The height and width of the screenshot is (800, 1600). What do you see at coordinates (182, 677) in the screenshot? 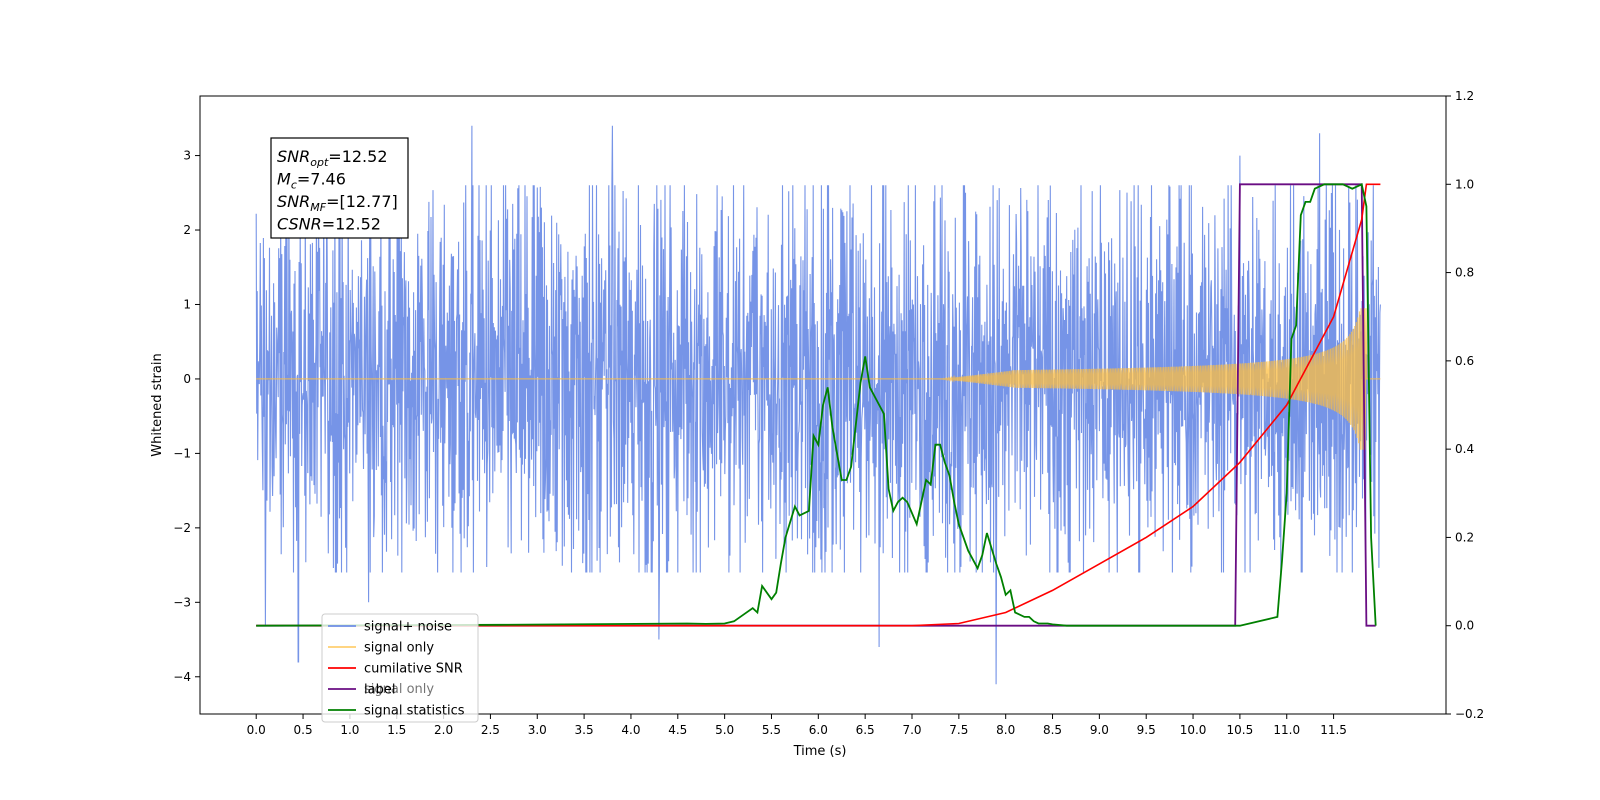
I see `y-tick-label-left: −4` at bounding box center [182, 677].